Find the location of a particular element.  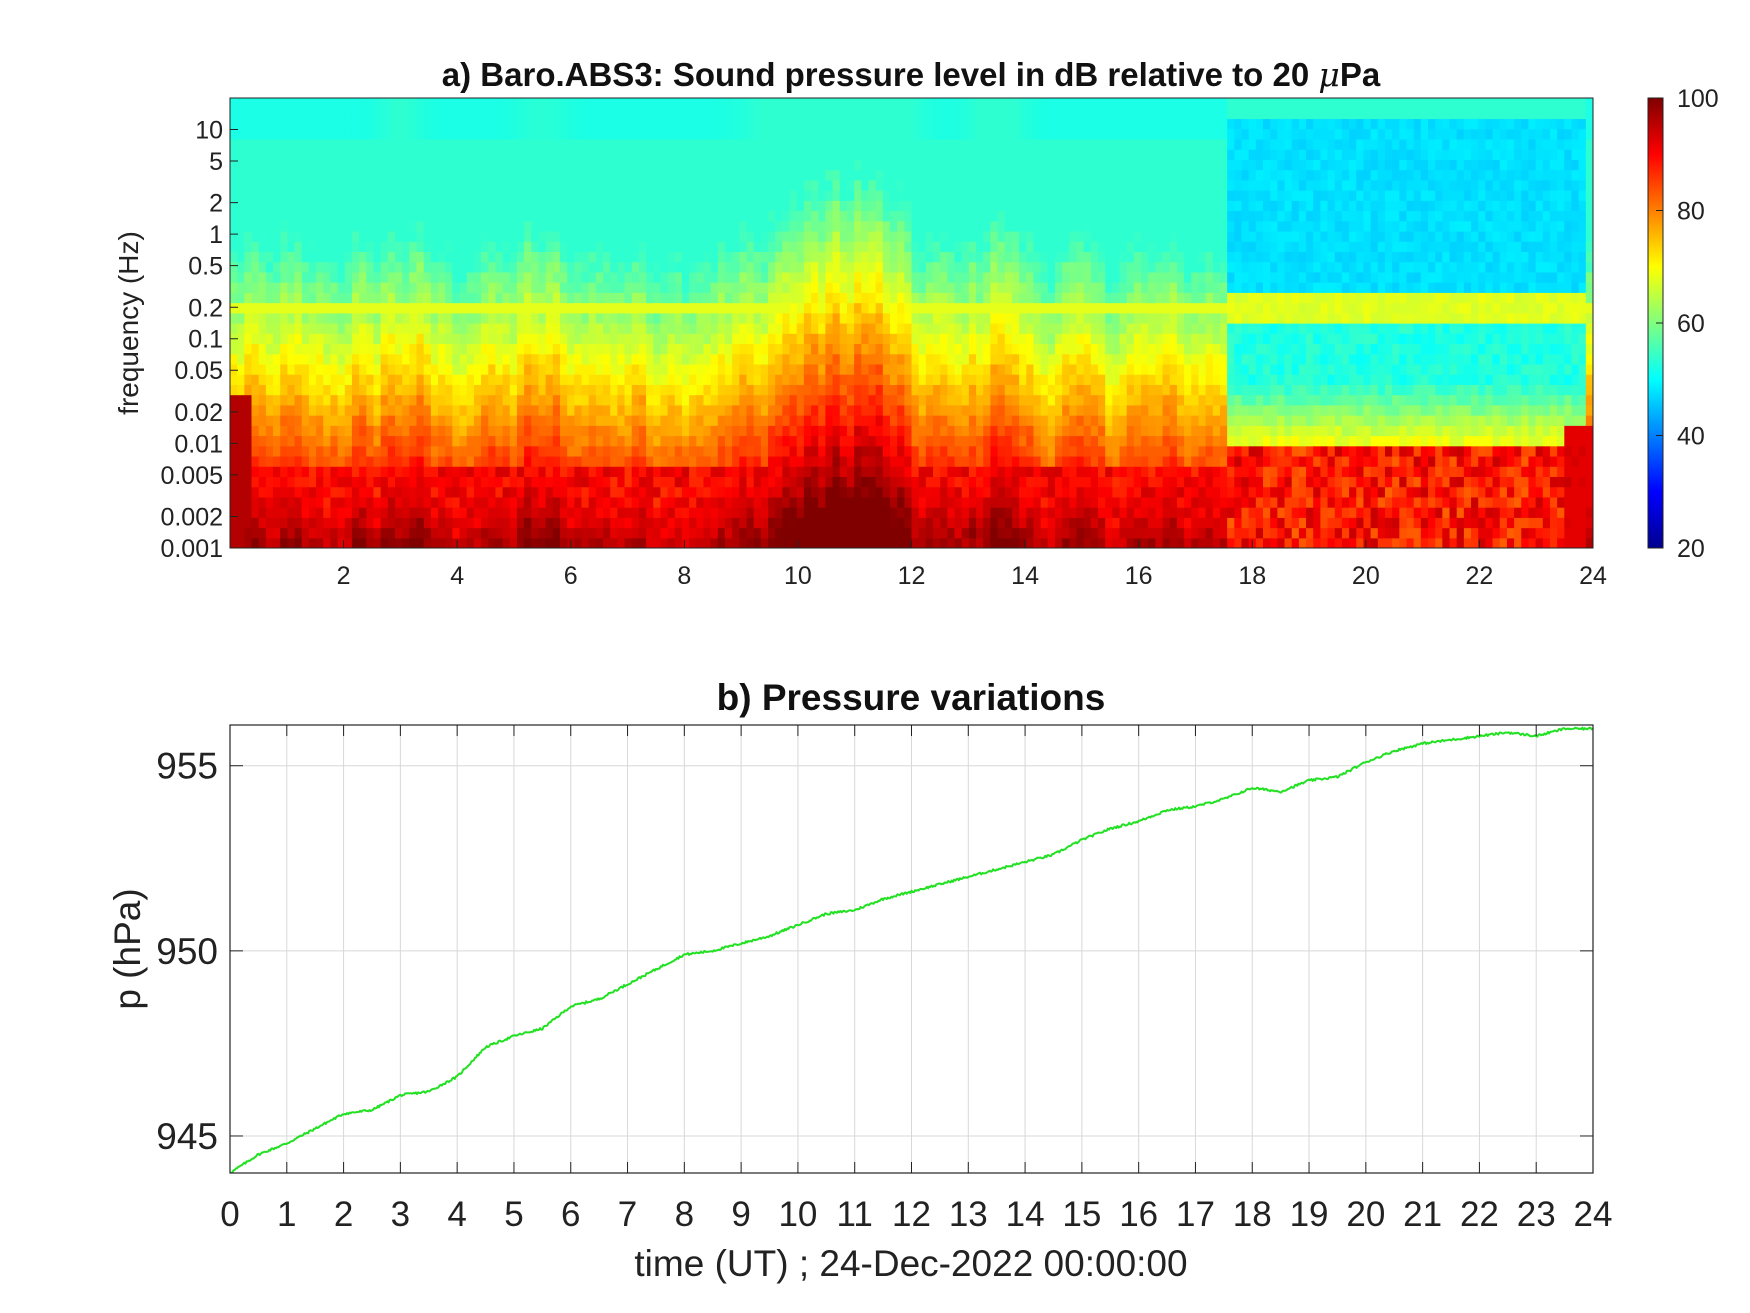

spectrogram-y-tick-label: 0.5 is located at coordinates (205, 267).